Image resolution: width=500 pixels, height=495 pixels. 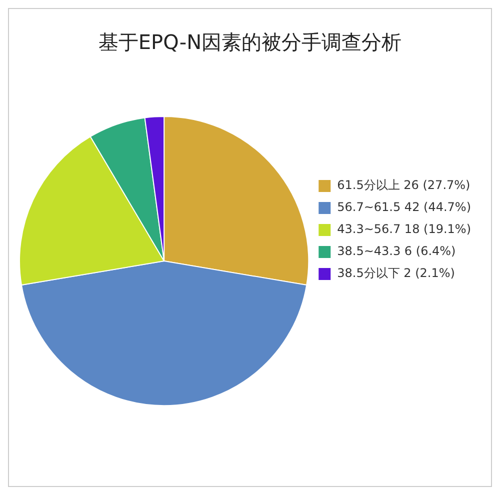 What do you see at coordinates (404, 229) in the screenshot?
I see `legend-label: 43.3~56.7 18 (19.1%)` at bounding box center [404, 229].